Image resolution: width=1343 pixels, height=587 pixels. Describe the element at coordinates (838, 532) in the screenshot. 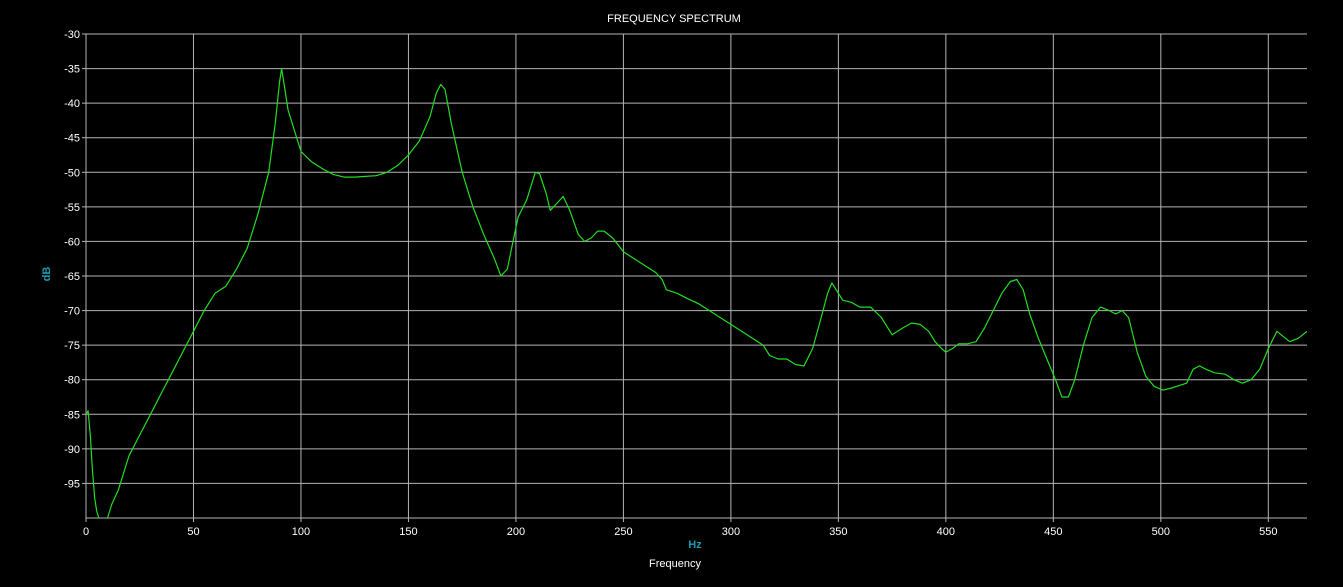

I see `x-tick-label: 350` at that location.